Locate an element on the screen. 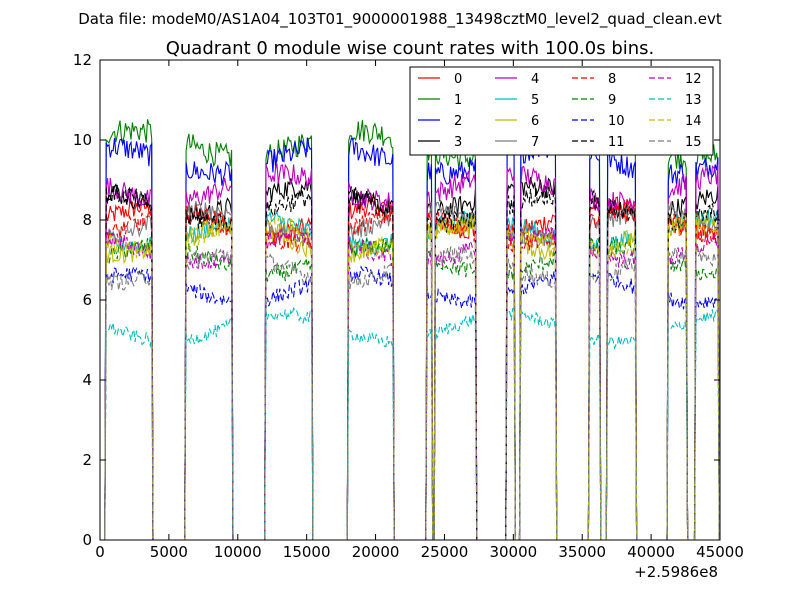  x-tick-label: 5000 is located at coordinates (169, 552).